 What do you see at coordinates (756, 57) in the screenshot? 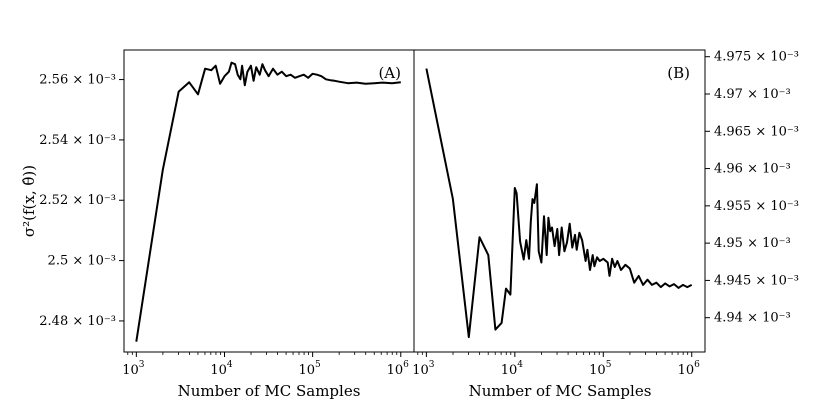
I see `y-tick-label: 4.975 × 10⁻³` at bounding box center [756, 57].